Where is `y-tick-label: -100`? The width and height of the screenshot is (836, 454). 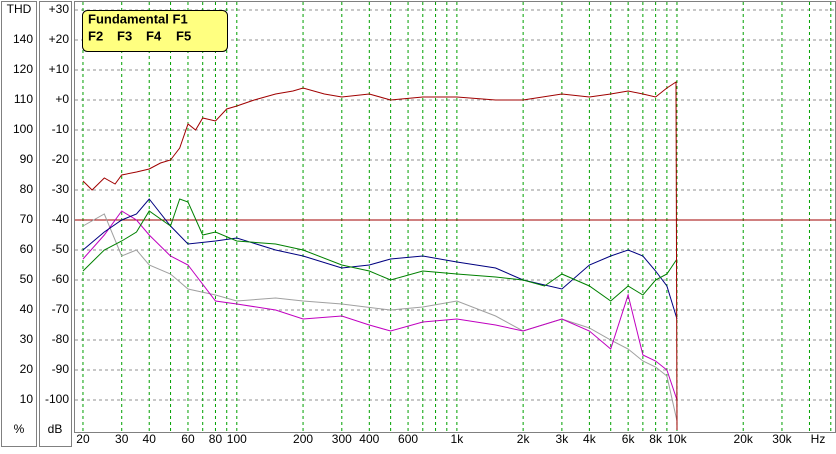
y-tick-label: -100 is located at coordinates (57, 399).